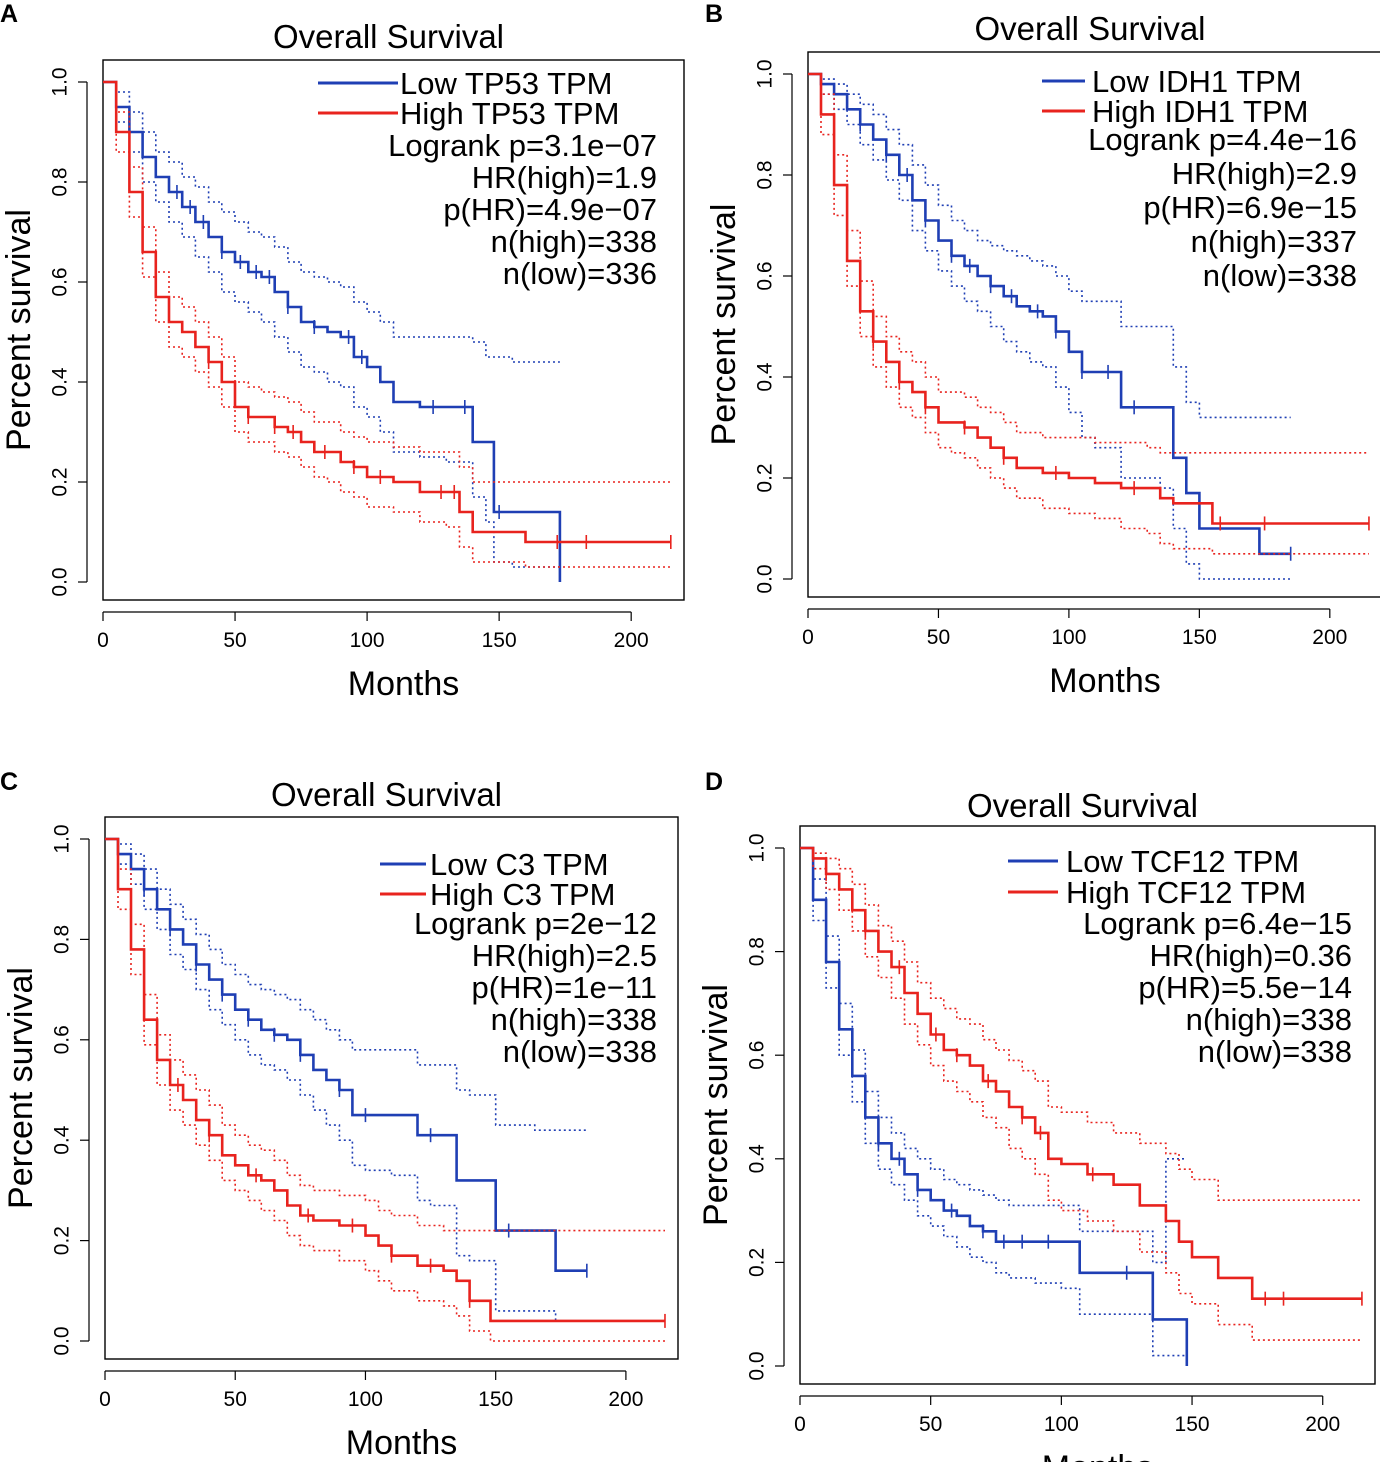 This screenshot has height=1462, width=1380. I want to click on stat-line: HR(high)=1.9, so click(564, 177).